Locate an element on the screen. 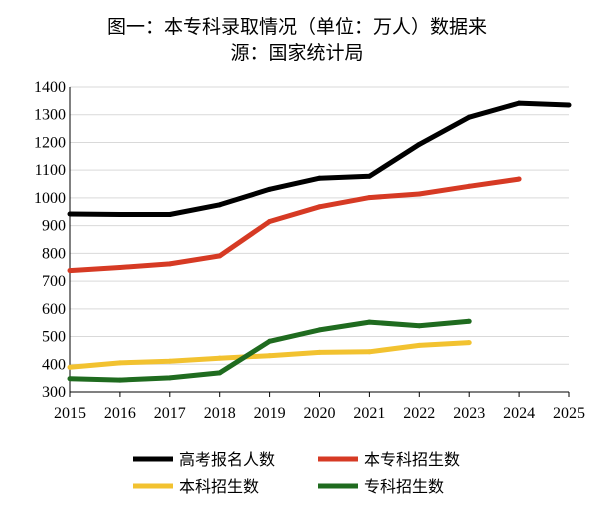 This screenshot has height=505, width=594. x-tick-label: 2015 is located at coordinates (70, 413).